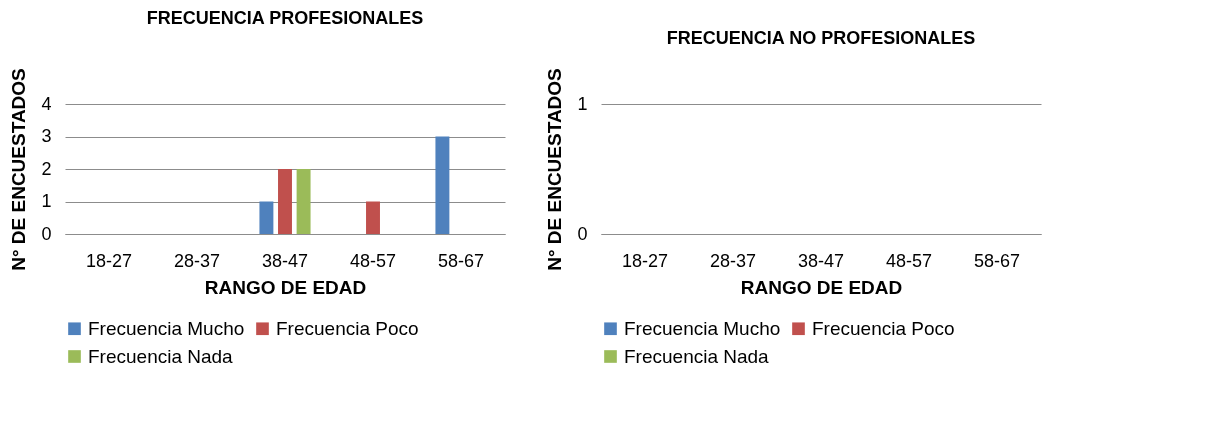 The image size is (1225, 438). I want to click on y-tick-label: 2, so click(46, 168).